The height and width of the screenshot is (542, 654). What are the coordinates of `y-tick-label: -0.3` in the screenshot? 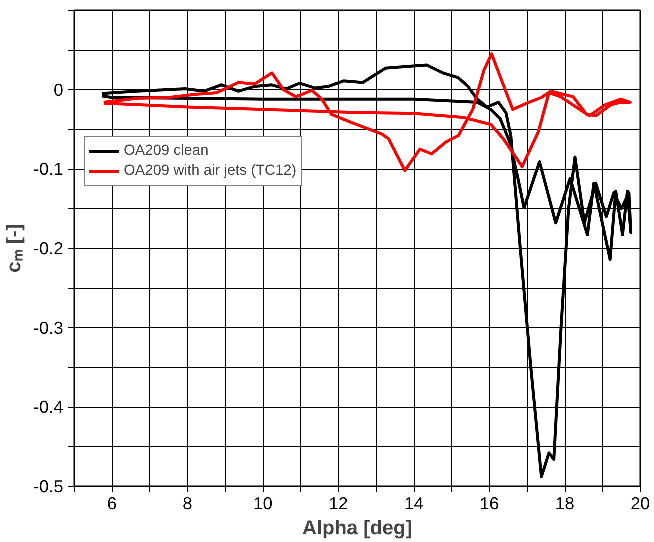 It's located at (49, 328).